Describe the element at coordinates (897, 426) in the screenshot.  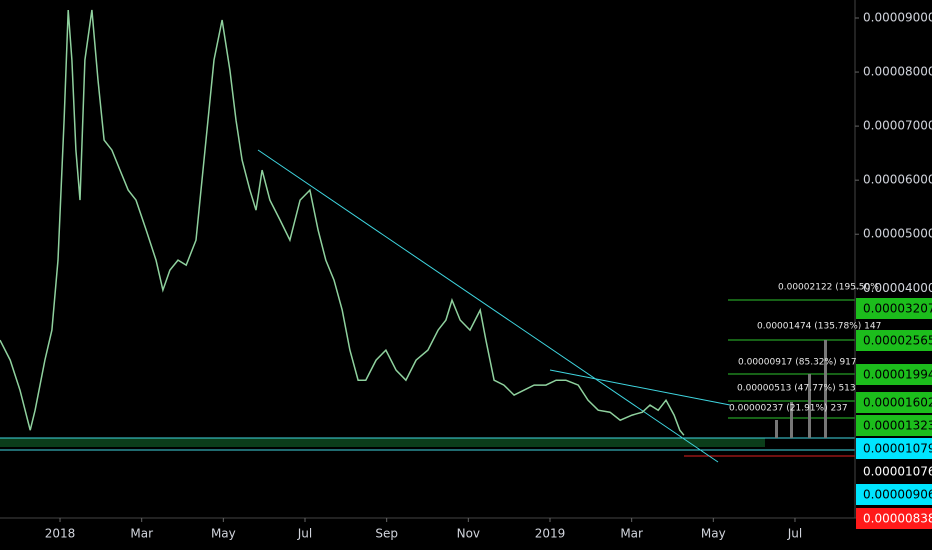
I see `price-label: 0.00001323` at that location.